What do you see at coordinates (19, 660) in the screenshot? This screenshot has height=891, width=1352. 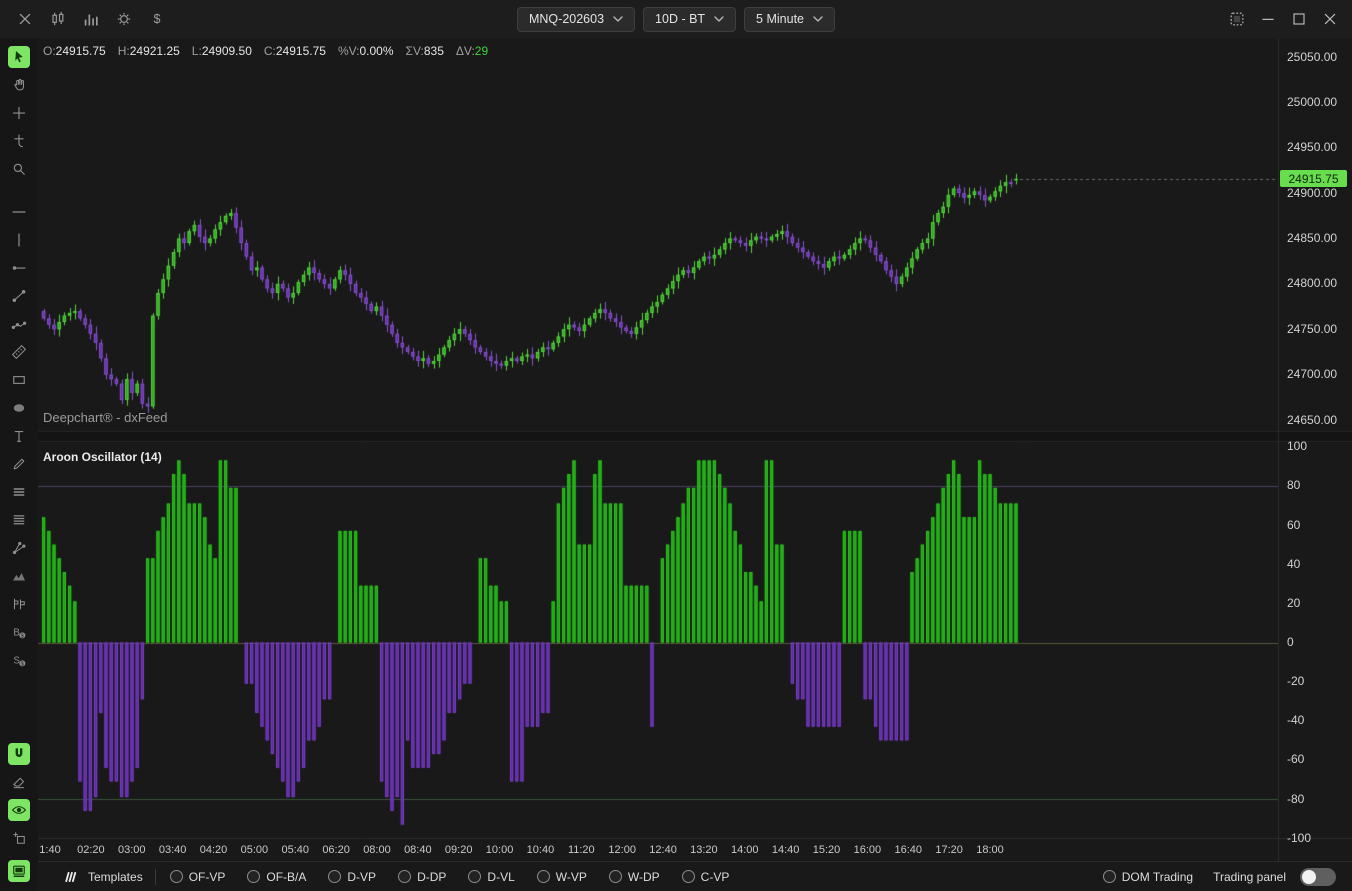 I see `sell-order-tool` at bounding box center [19, 660].